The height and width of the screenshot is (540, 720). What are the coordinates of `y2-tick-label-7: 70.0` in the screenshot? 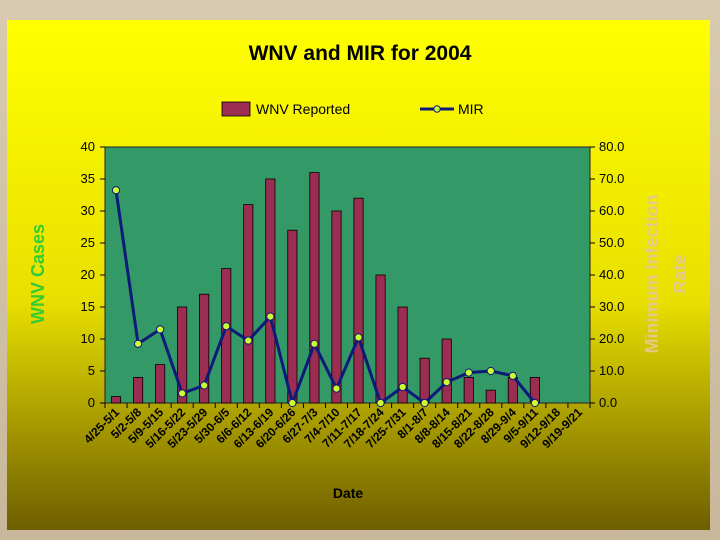 It's located at (611, 178).